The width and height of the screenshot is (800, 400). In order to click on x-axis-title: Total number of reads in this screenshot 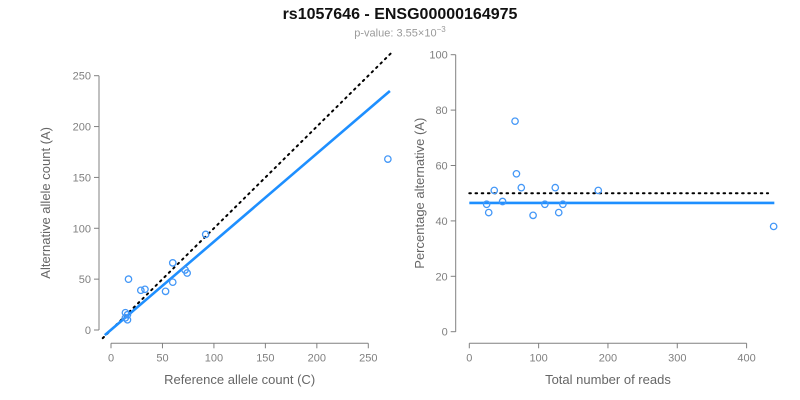, I will do `click(608, 379)`.